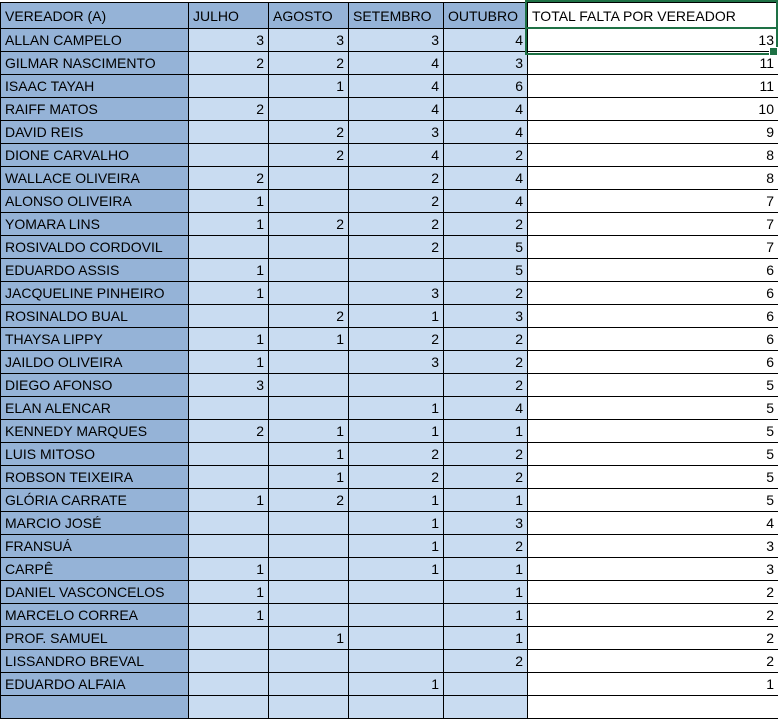  Describe the element at coordinates (652, 109) in the screenshot. I see `cell-total: 10` at that location.